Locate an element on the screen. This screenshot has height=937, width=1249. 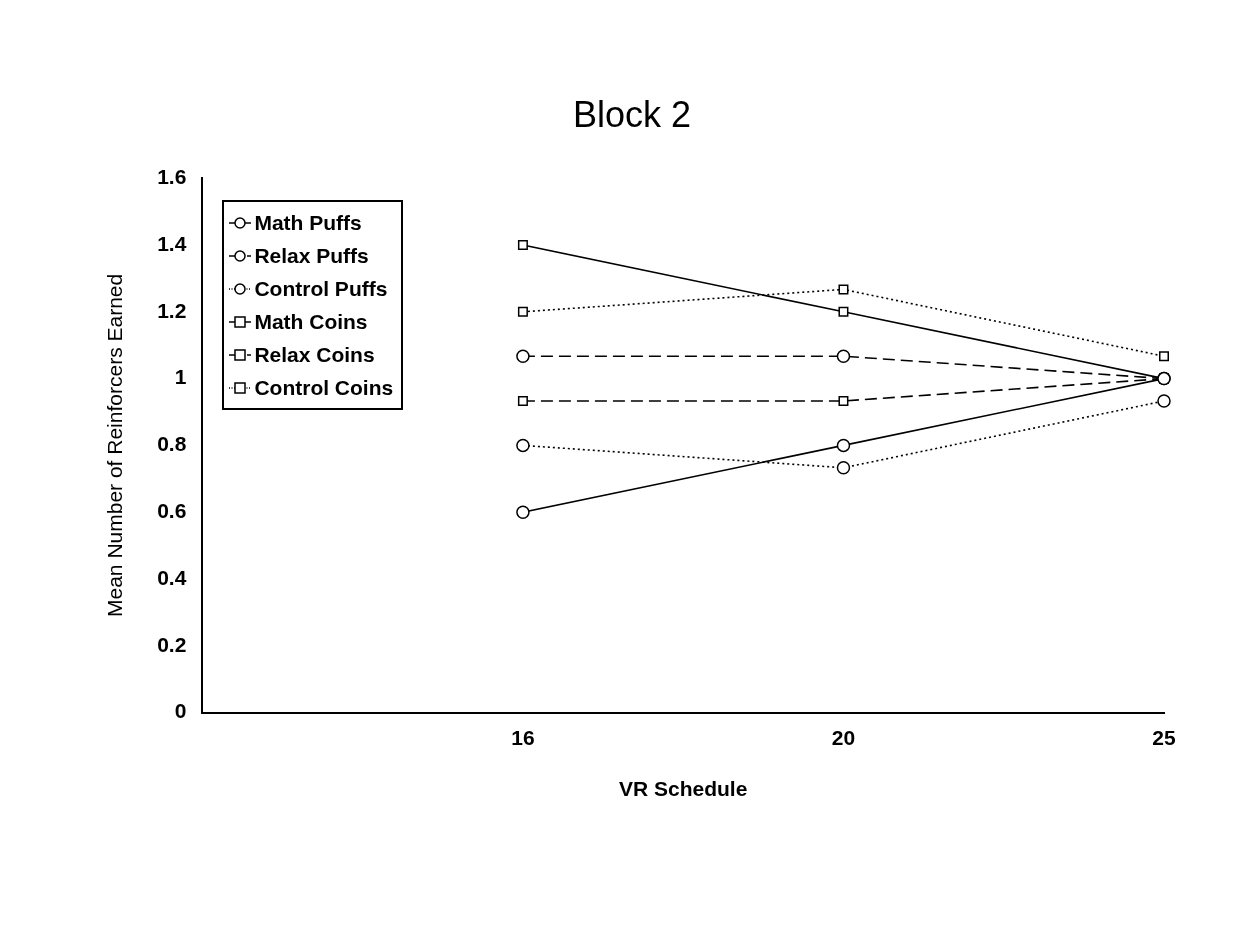
y-tick-label: 1.4 is located at coordinates (172, 243).